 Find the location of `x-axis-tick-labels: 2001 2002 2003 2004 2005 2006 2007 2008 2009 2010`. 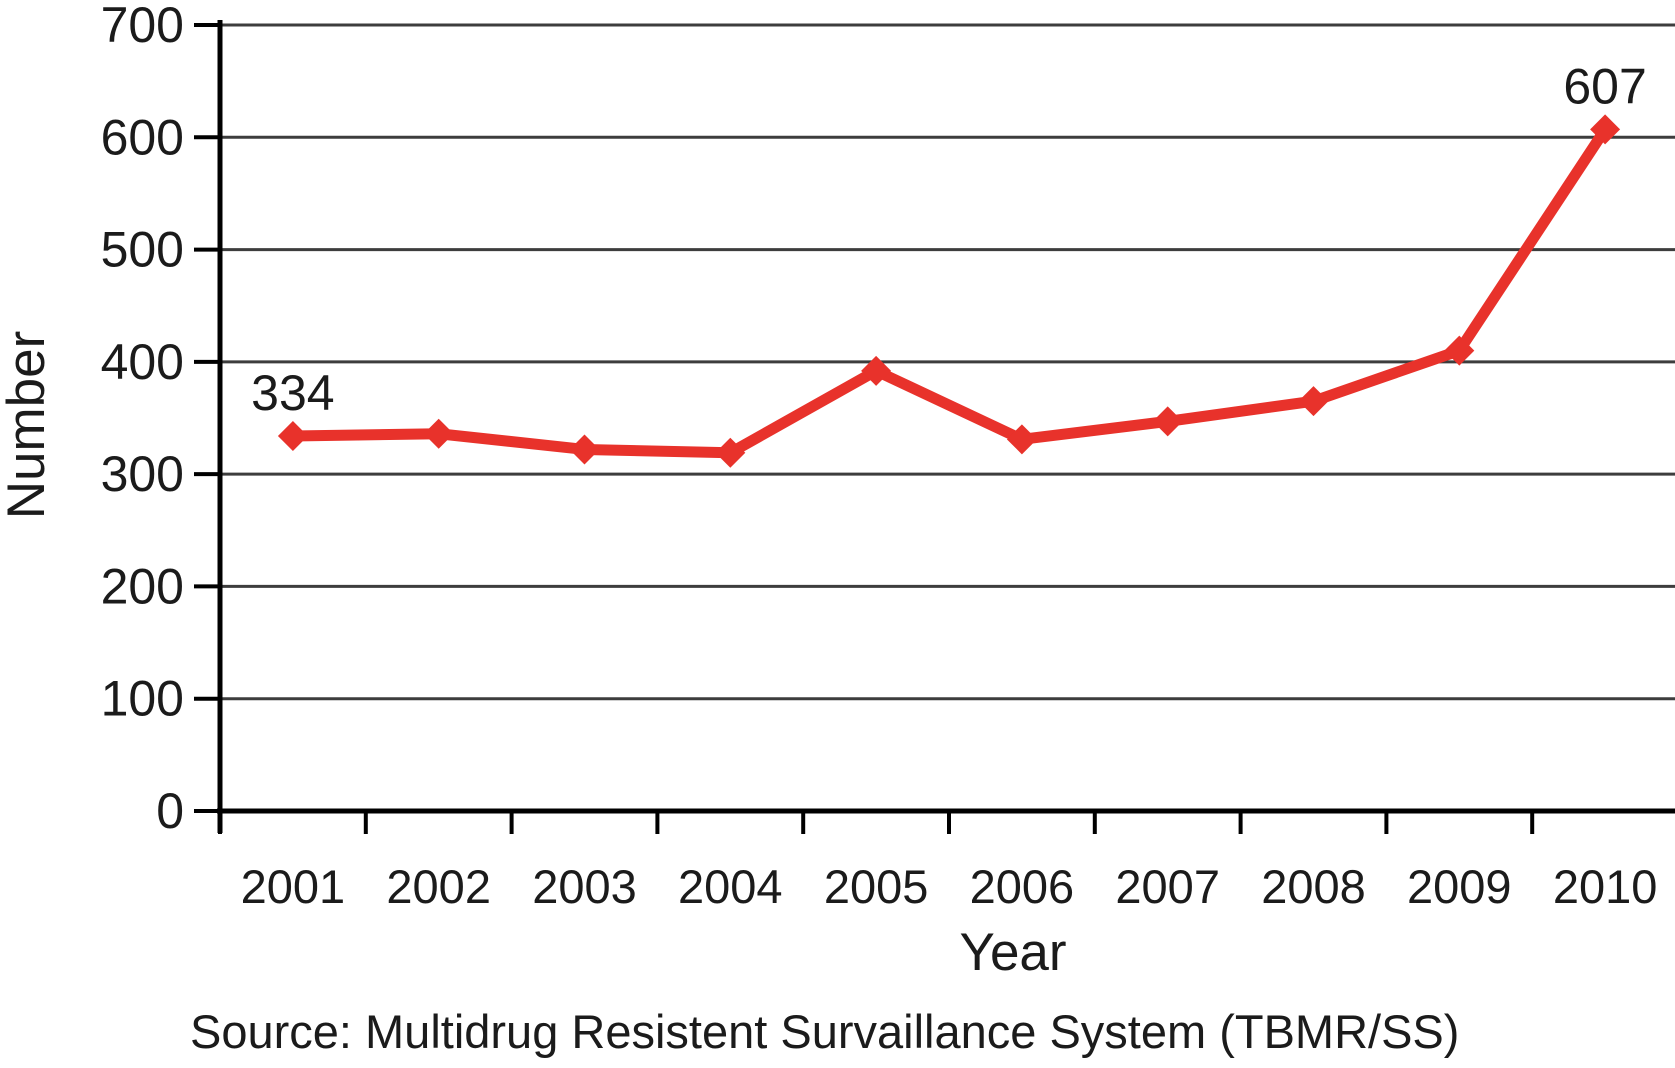

x-axis-tick-labels: 2001 2002 2003 2004 2005 2006 2007 2008 2009 2010 is located at coordinates (949, 886).